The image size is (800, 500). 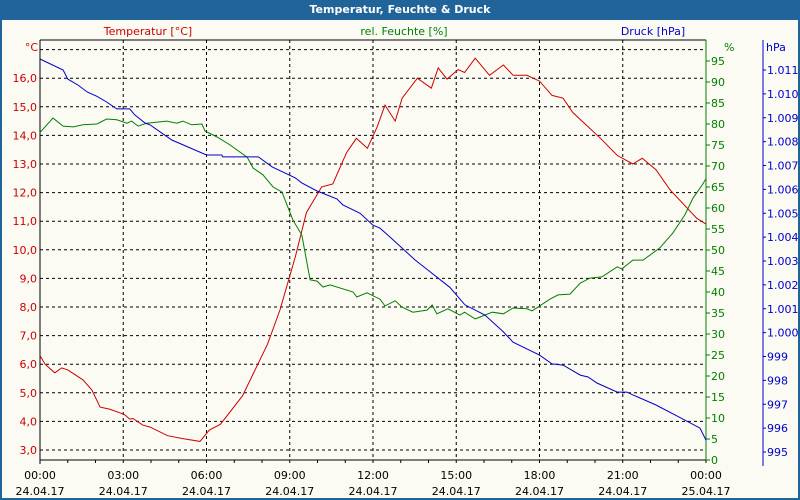 I want to click on humidity-tick-label: 55, so click(x=718, y=229).